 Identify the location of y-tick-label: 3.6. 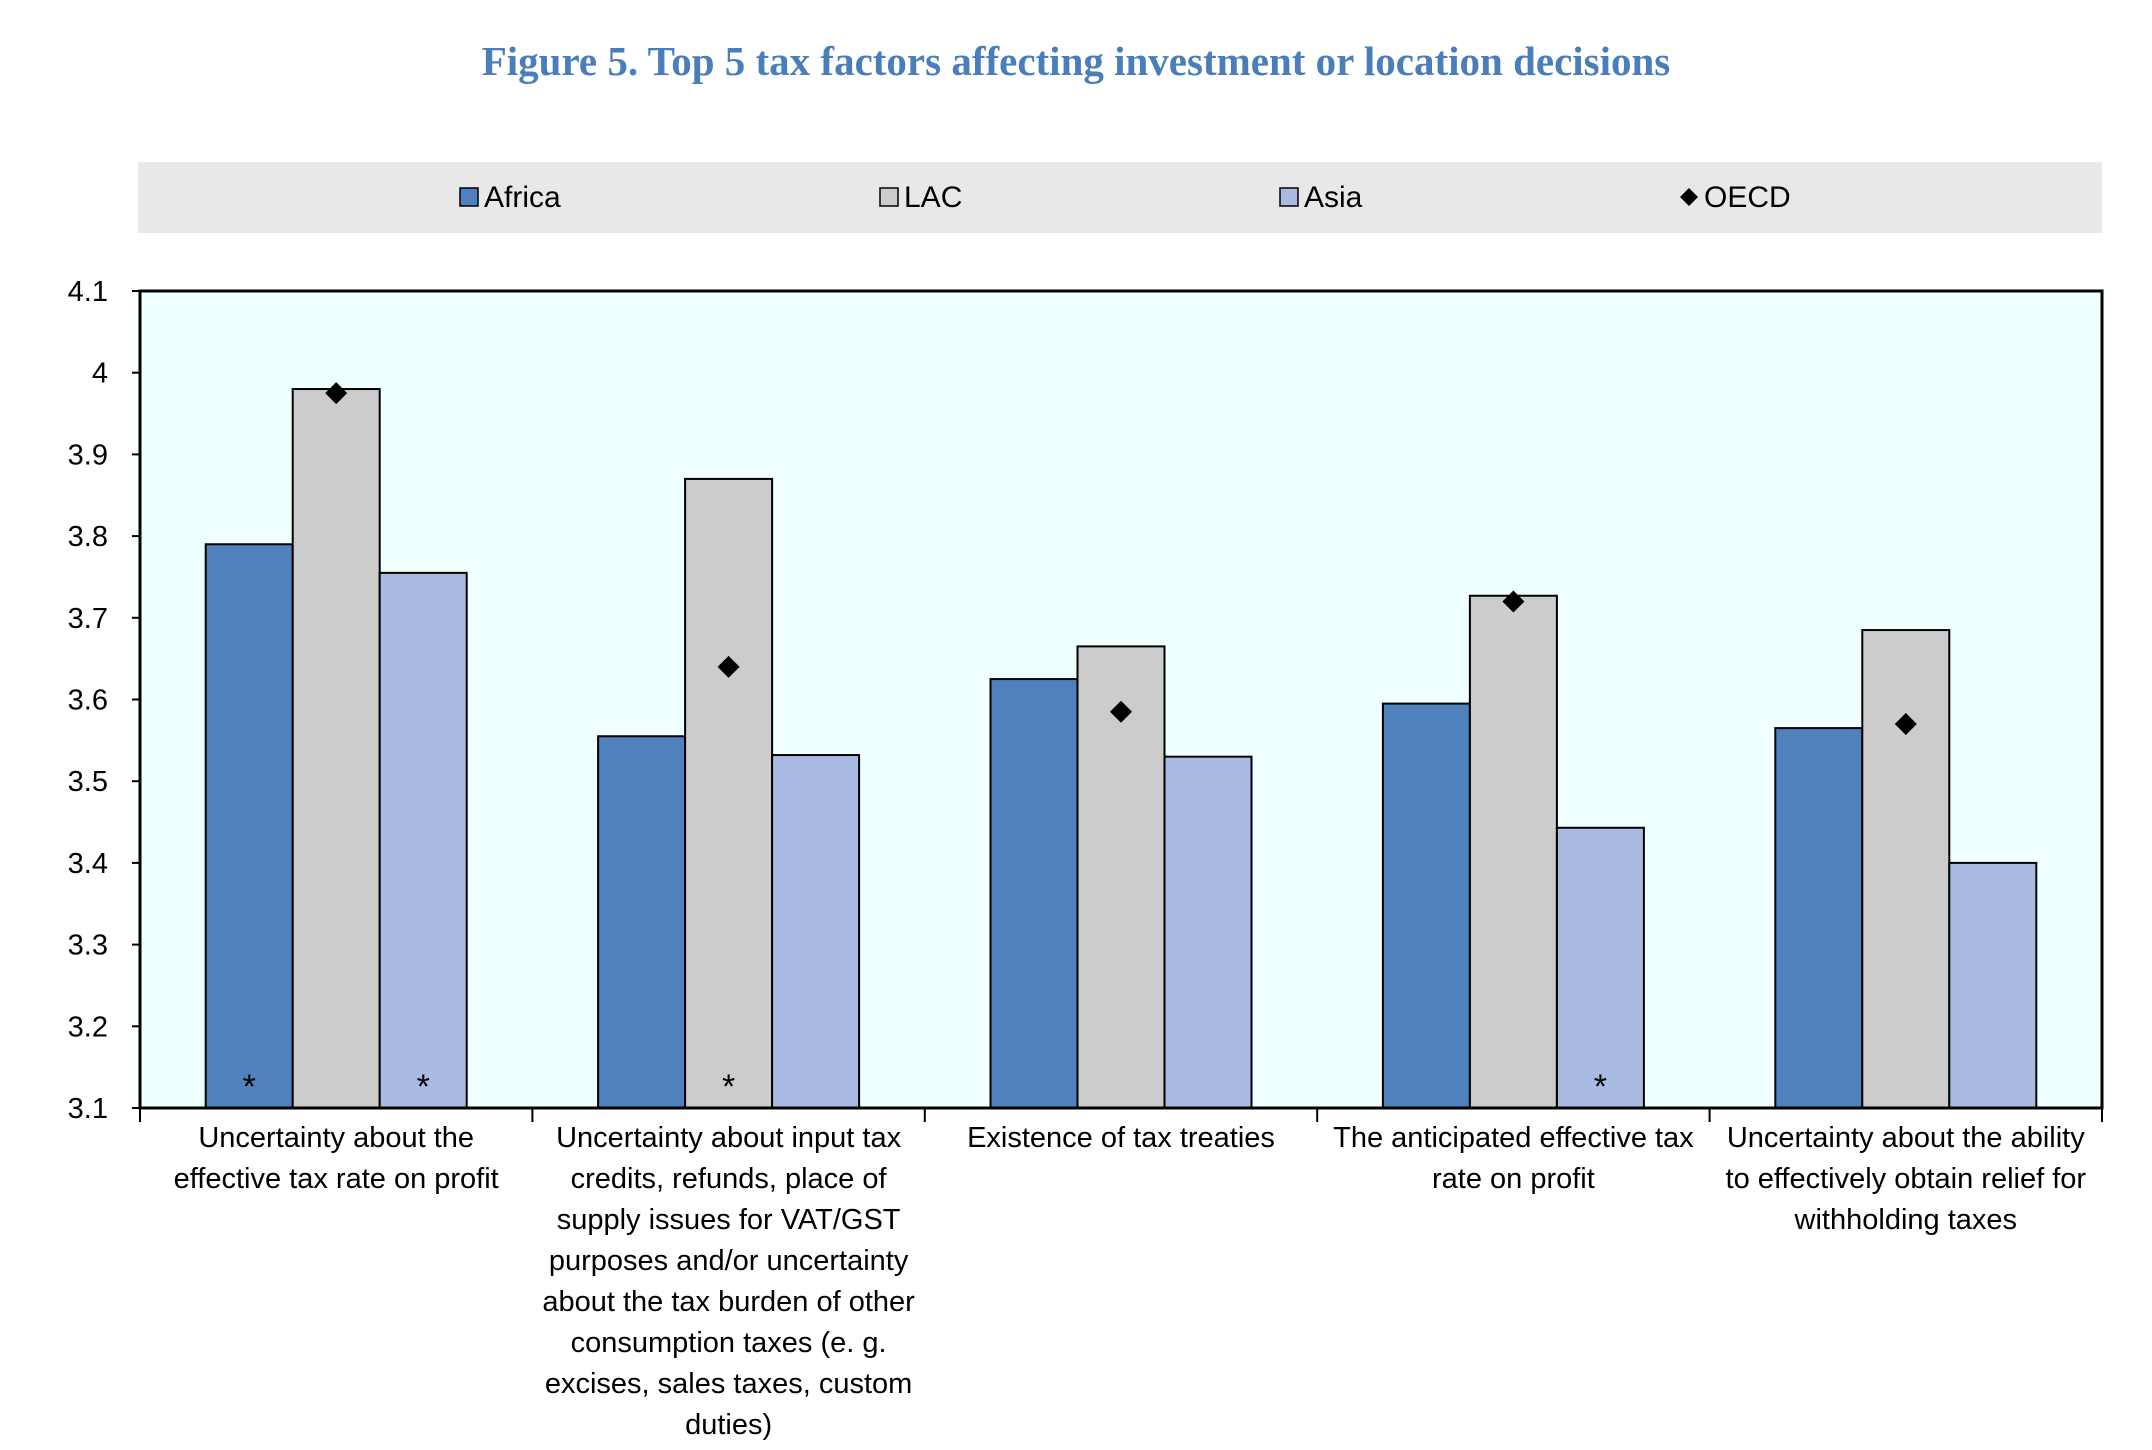
(88, 701).